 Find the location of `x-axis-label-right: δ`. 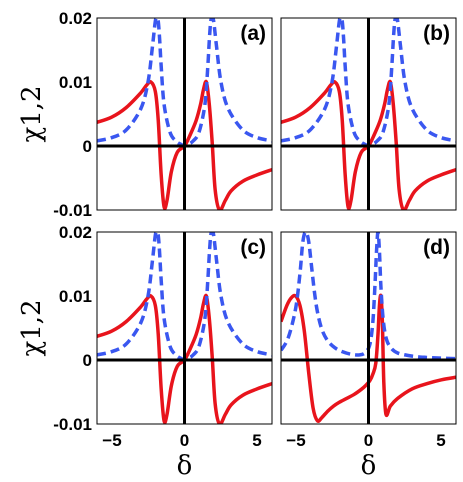

x-axis-label-right: δ is located at coordinates (369, 466).